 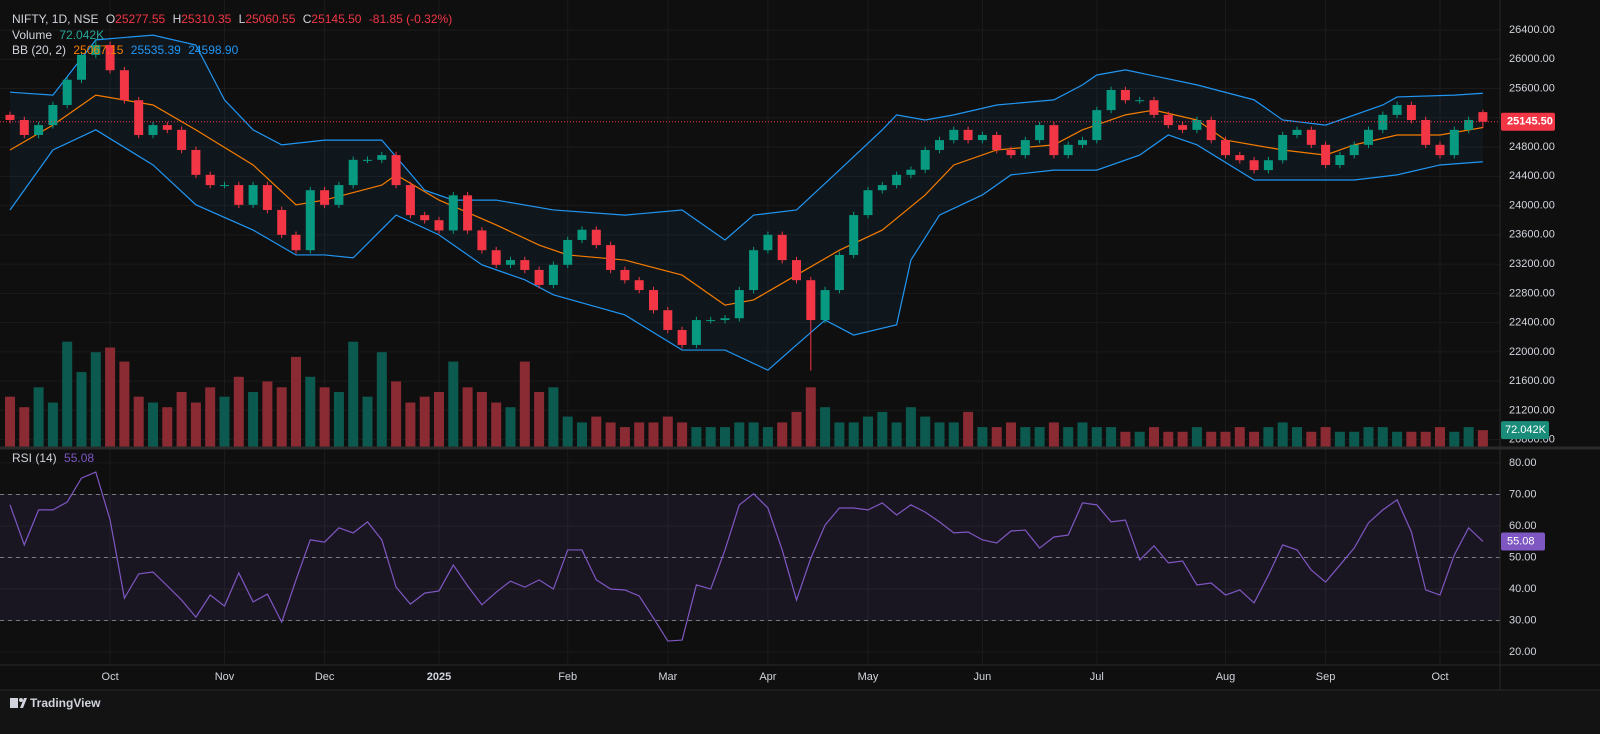 What do you see at coordinates (55, 19) in the screenshot?
I see `symbol: NIFTY, 1D, NSE` at bounding box center [55, 19].